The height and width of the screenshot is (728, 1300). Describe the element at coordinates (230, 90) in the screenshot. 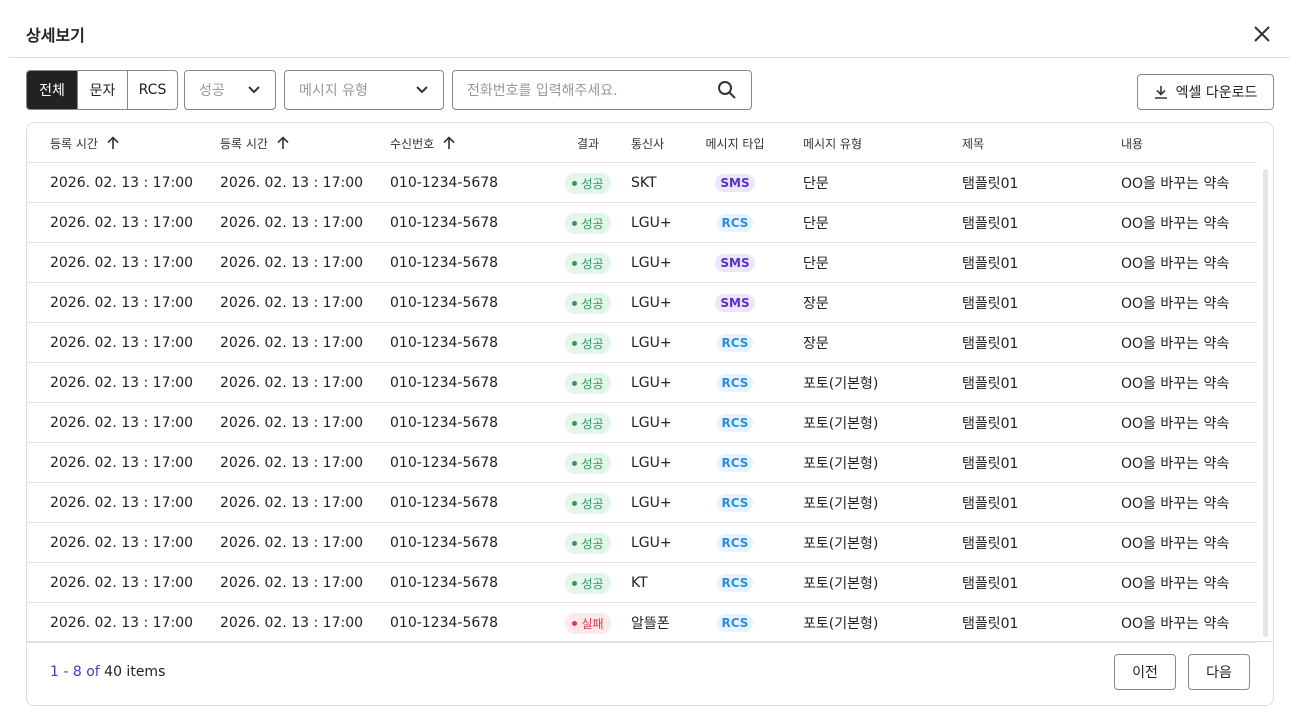

I see `status-select: 성공` at that location.